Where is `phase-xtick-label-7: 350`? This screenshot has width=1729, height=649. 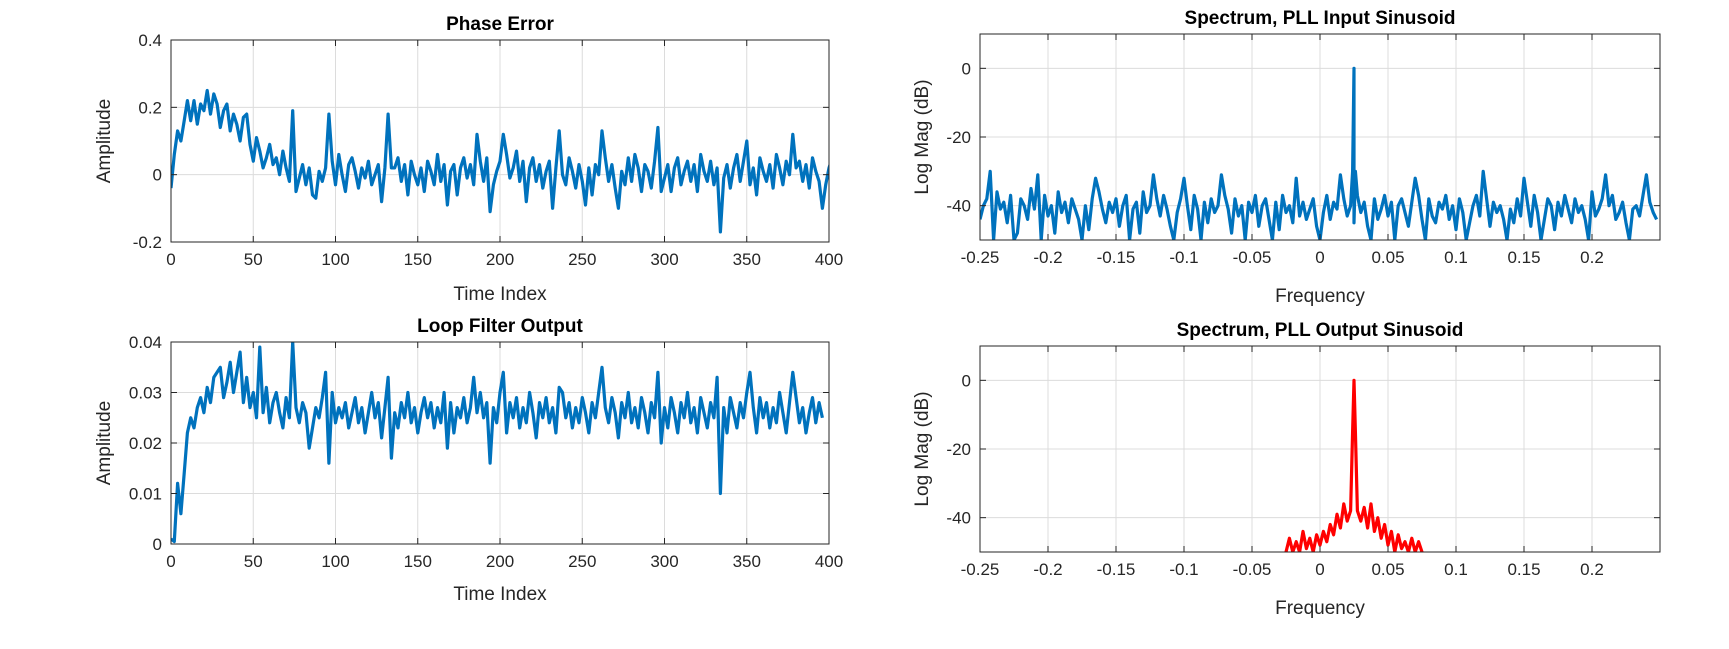 phase-xtick-label-7: 350 is located at coordinates (747, 259).